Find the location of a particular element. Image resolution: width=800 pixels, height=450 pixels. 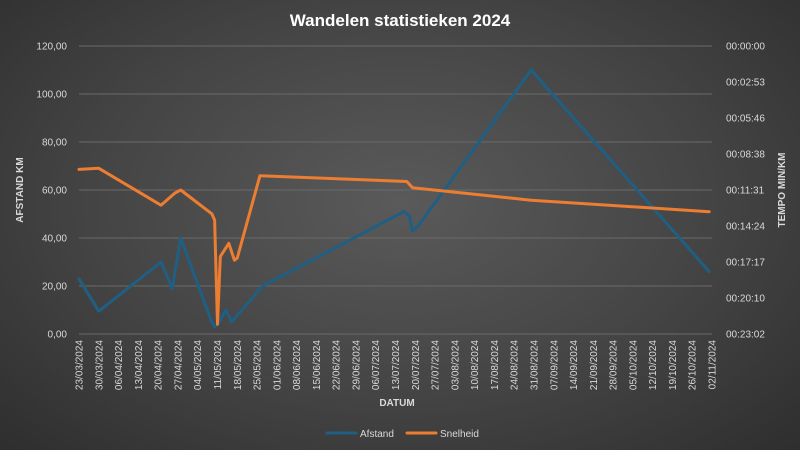

y2-tick-label: 00:14:24 is located at coordinates (745, 227).